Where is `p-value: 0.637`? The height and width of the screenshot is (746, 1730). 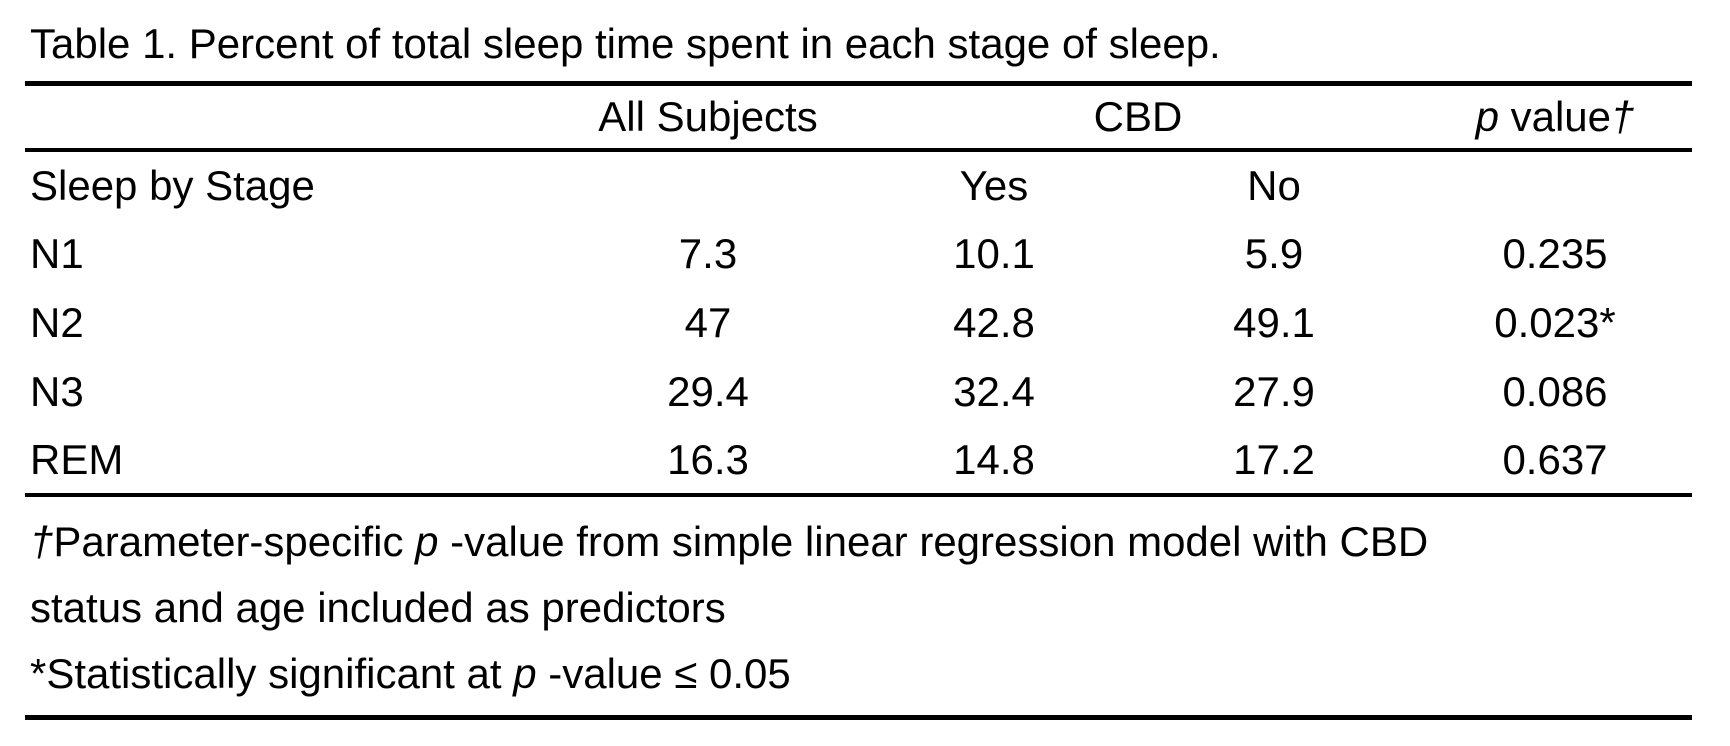
p-value: 0.637 is located at coordinates (1555, 459).